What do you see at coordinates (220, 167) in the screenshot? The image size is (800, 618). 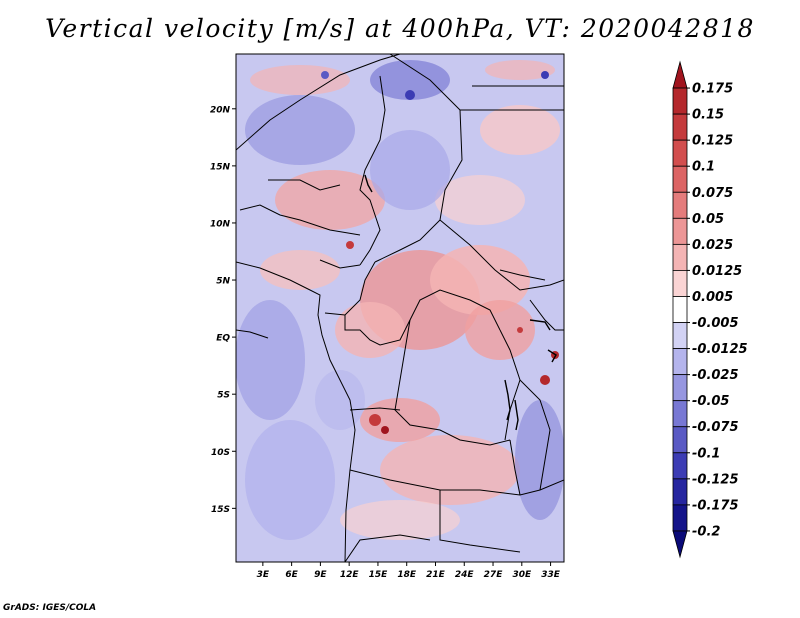 I see `lat-tick-label: 15N` at bounding box center [220, 167].